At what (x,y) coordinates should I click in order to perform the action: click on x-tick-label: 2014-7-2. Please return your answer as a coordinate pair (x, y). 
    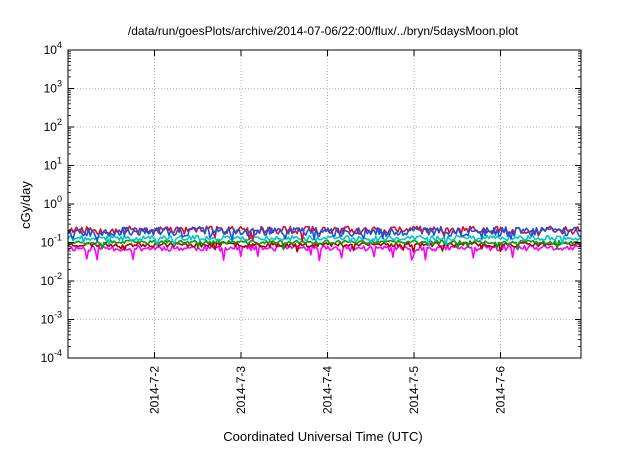
    Looking at the image, I should click on (155, 390).